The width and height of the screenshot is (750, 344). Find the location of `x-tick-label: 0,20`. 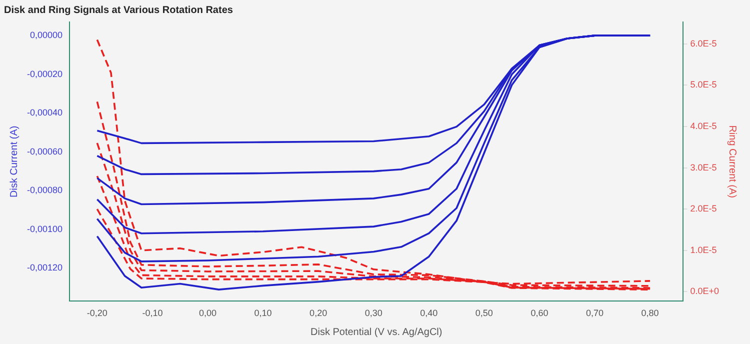

x-tick-label: 0,20 is located at coordinates (319, 313).